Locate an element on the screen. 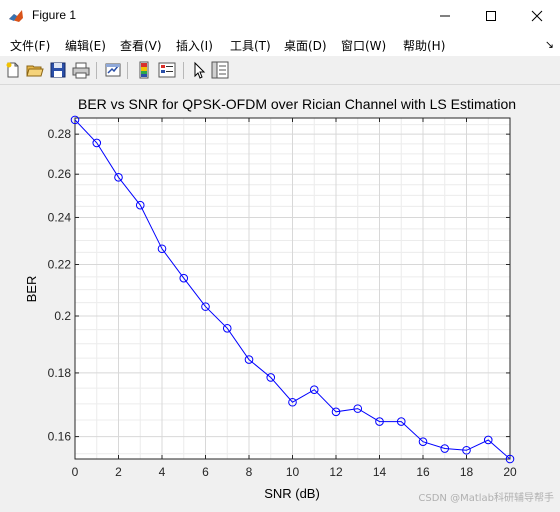 Image resolution: width=560 pixels, height=512 pixels. menu-window: 窗口(W) is located at coordinates (364, 46).